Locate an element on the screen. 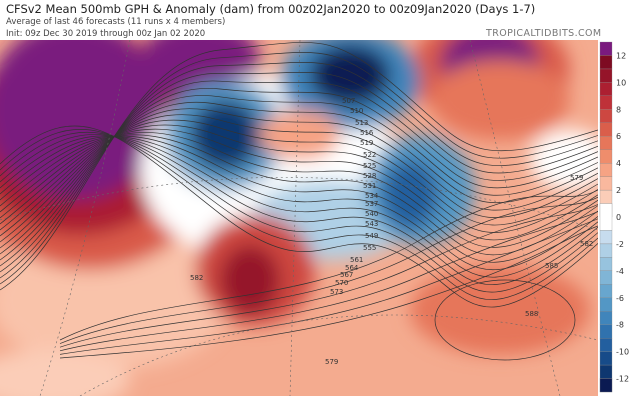 Image resolution: width=632 pixels, height=407 pixels. colorbar-tick-label: -4 is located at coordinates (620, 271).